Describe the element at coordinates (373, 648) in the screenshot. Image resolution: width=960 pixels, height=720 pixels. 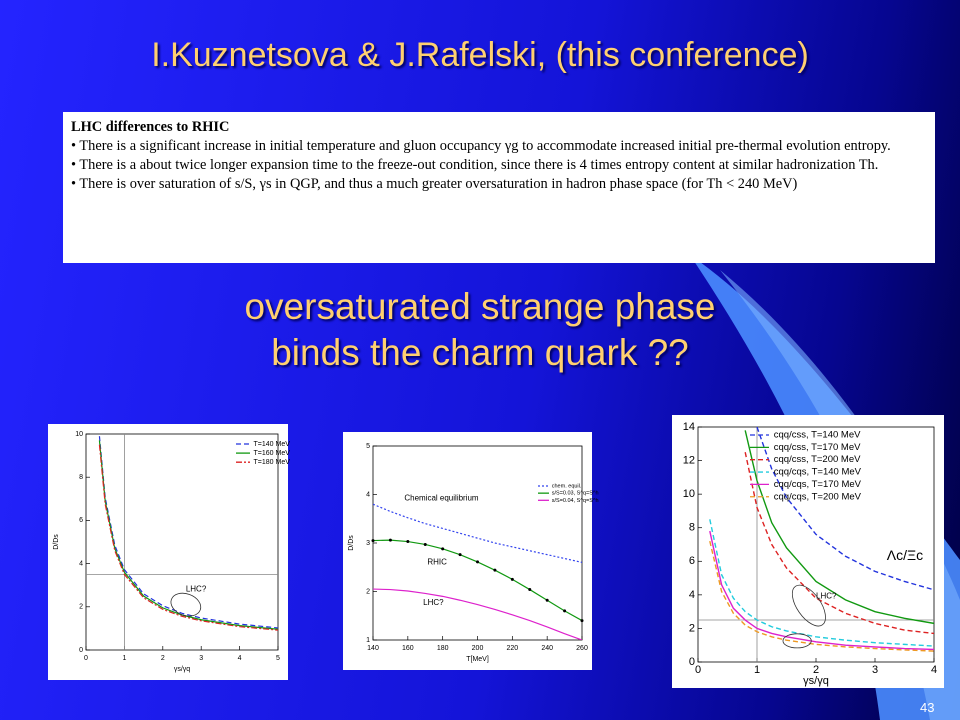
I see `x-tick-label: 140` at that location.